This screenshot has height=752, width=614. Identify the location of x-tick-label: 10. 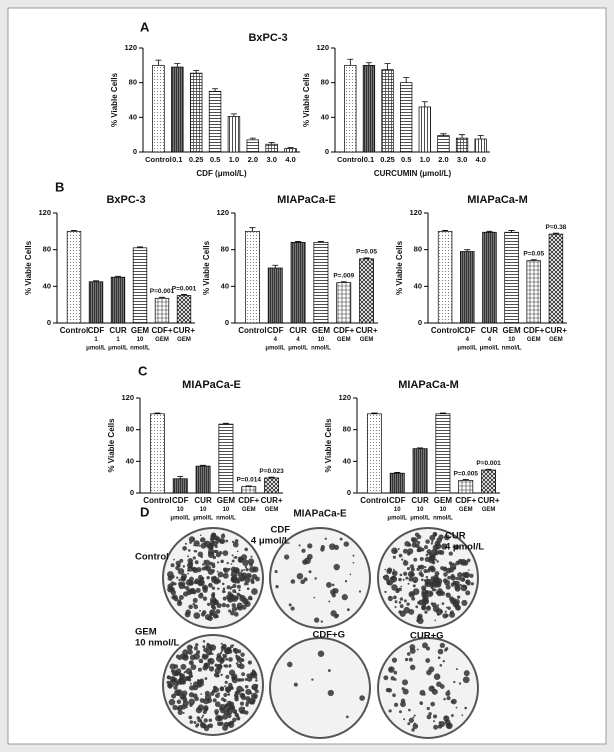
(420, 510).